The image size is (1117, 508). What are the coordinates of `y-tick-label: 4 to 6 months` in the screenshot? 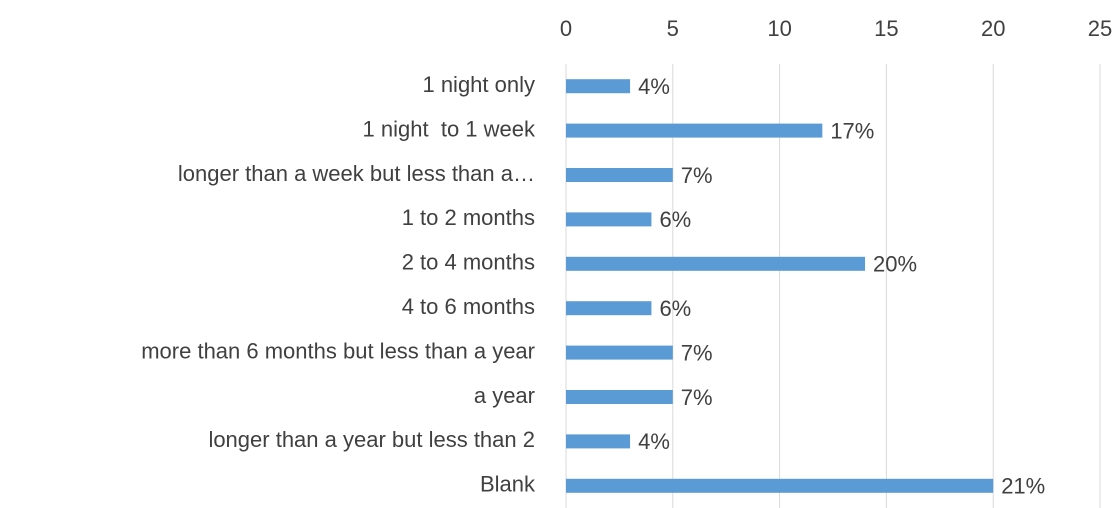 It's located at (468, 306).